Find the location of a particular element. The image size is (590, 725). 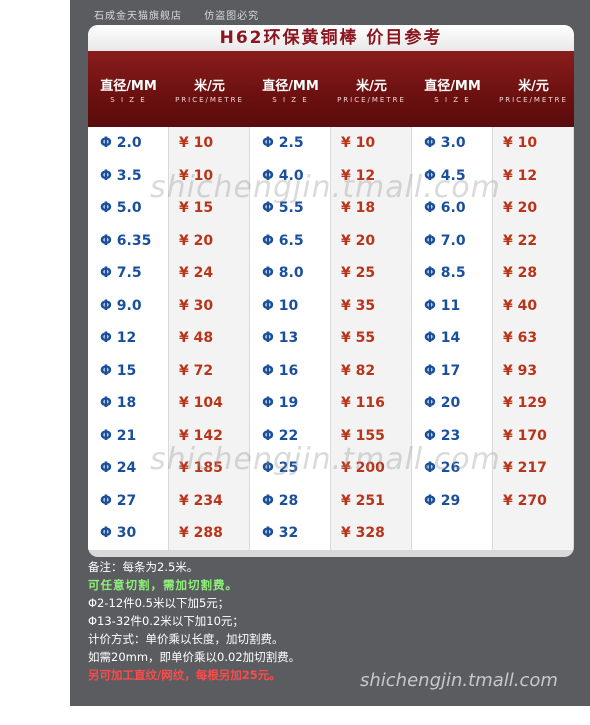

price-cell: ¥ 142 is located at coordinates (209, 435).